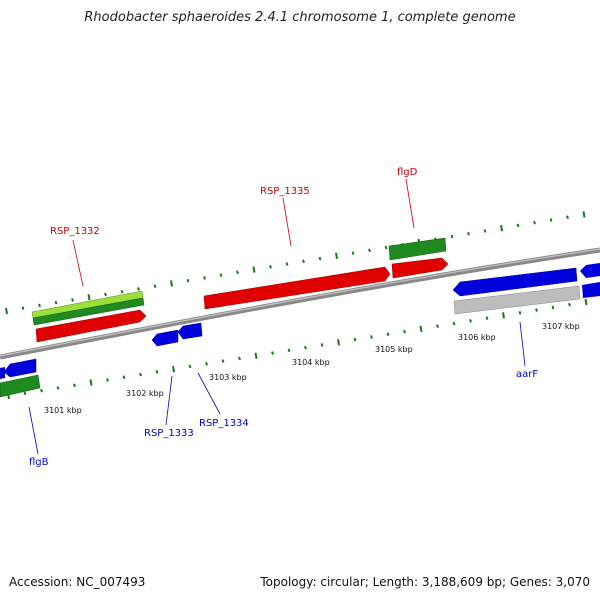 Image resolution: width=600 pixels, height=600 pixels. I want to click on gene-flgd-red, so click(420, 268).